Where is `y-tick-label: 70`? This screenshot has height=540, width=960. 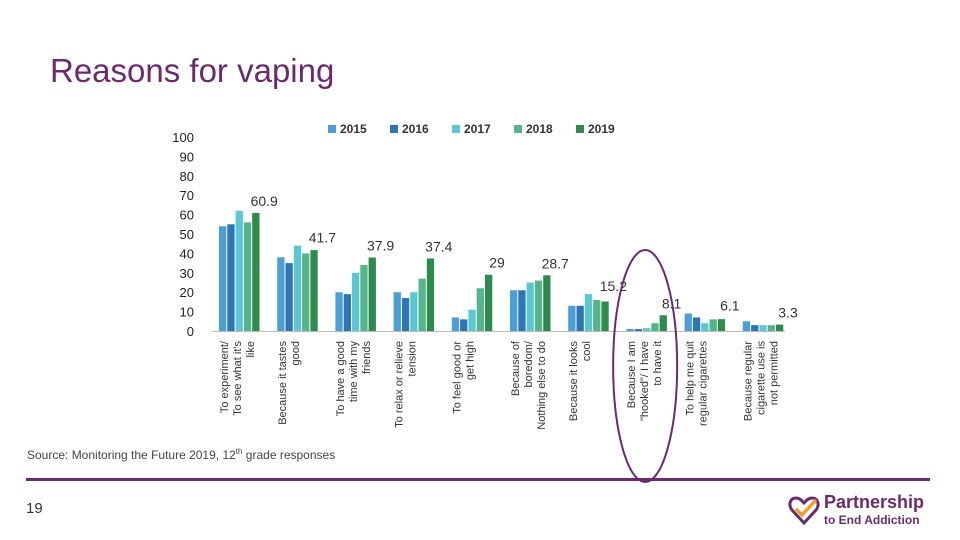 y-tick-label: 70 is located at coordinates (187, 195).